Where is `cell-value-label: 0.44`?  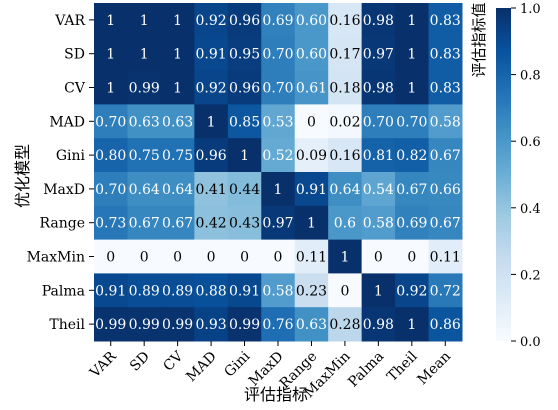
cell-value-label: 0.44 is located at coordinates (244, 190).